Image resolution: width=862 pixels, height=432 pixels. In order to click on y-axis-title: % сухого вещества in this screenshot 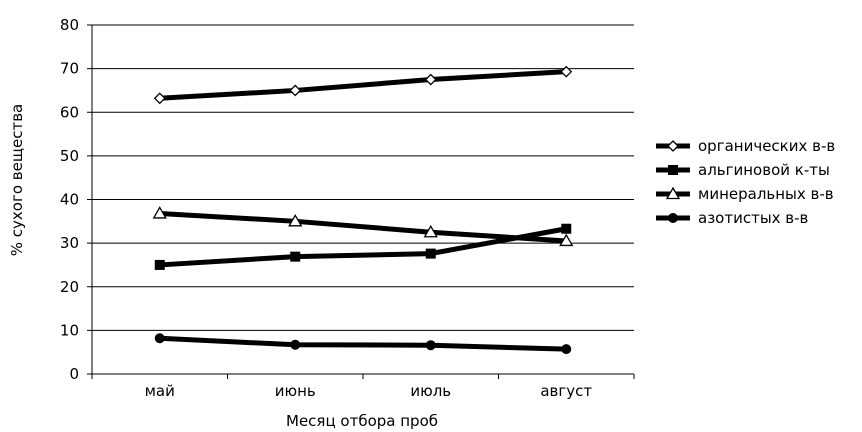, I will do `click(17, 180)`.